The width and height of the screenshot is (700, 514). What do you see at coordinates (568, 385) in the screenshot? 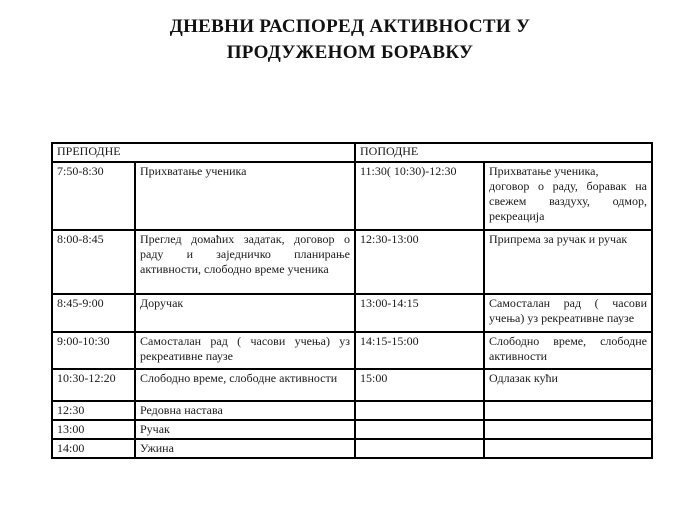
I see `activity-cell-pm: Одлазак кући` at bounding box center [568, 385].